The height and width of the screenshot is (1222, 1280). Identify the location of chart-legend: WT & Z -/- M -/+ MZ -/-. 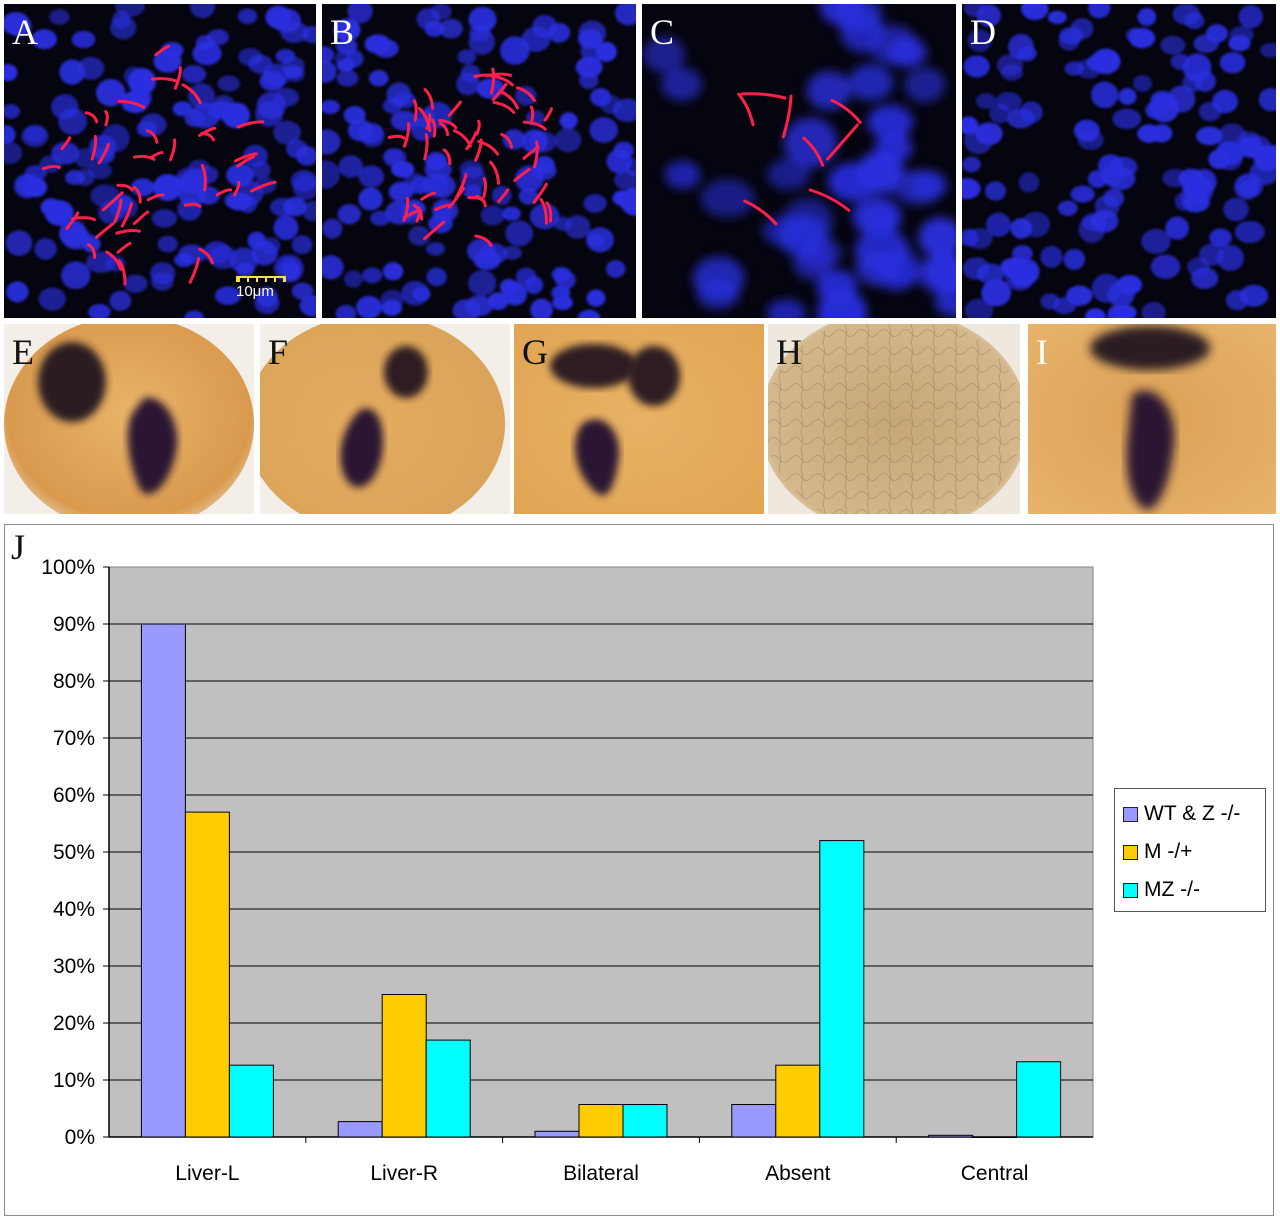
(1190, 850).